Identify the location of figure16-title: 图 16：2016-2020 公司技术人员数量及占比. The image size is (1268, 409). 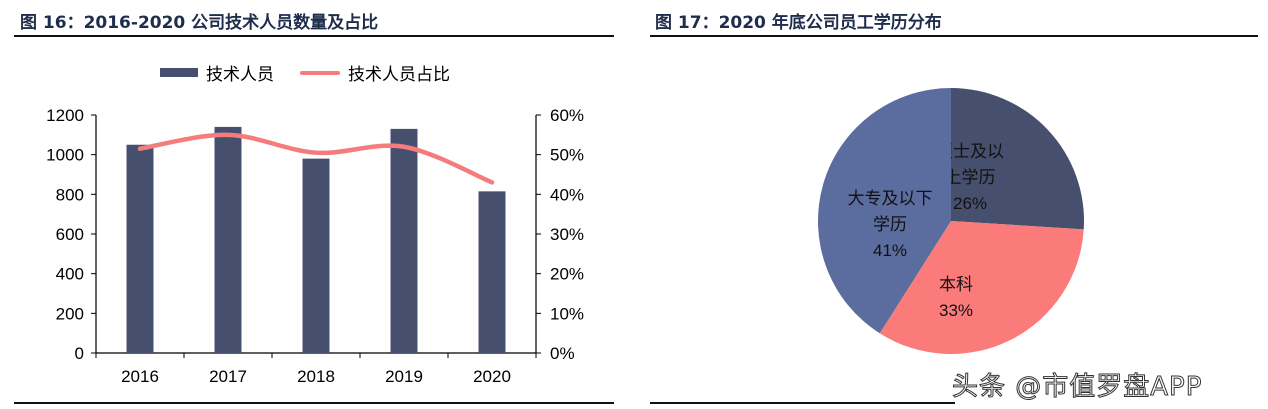
(199, 23).